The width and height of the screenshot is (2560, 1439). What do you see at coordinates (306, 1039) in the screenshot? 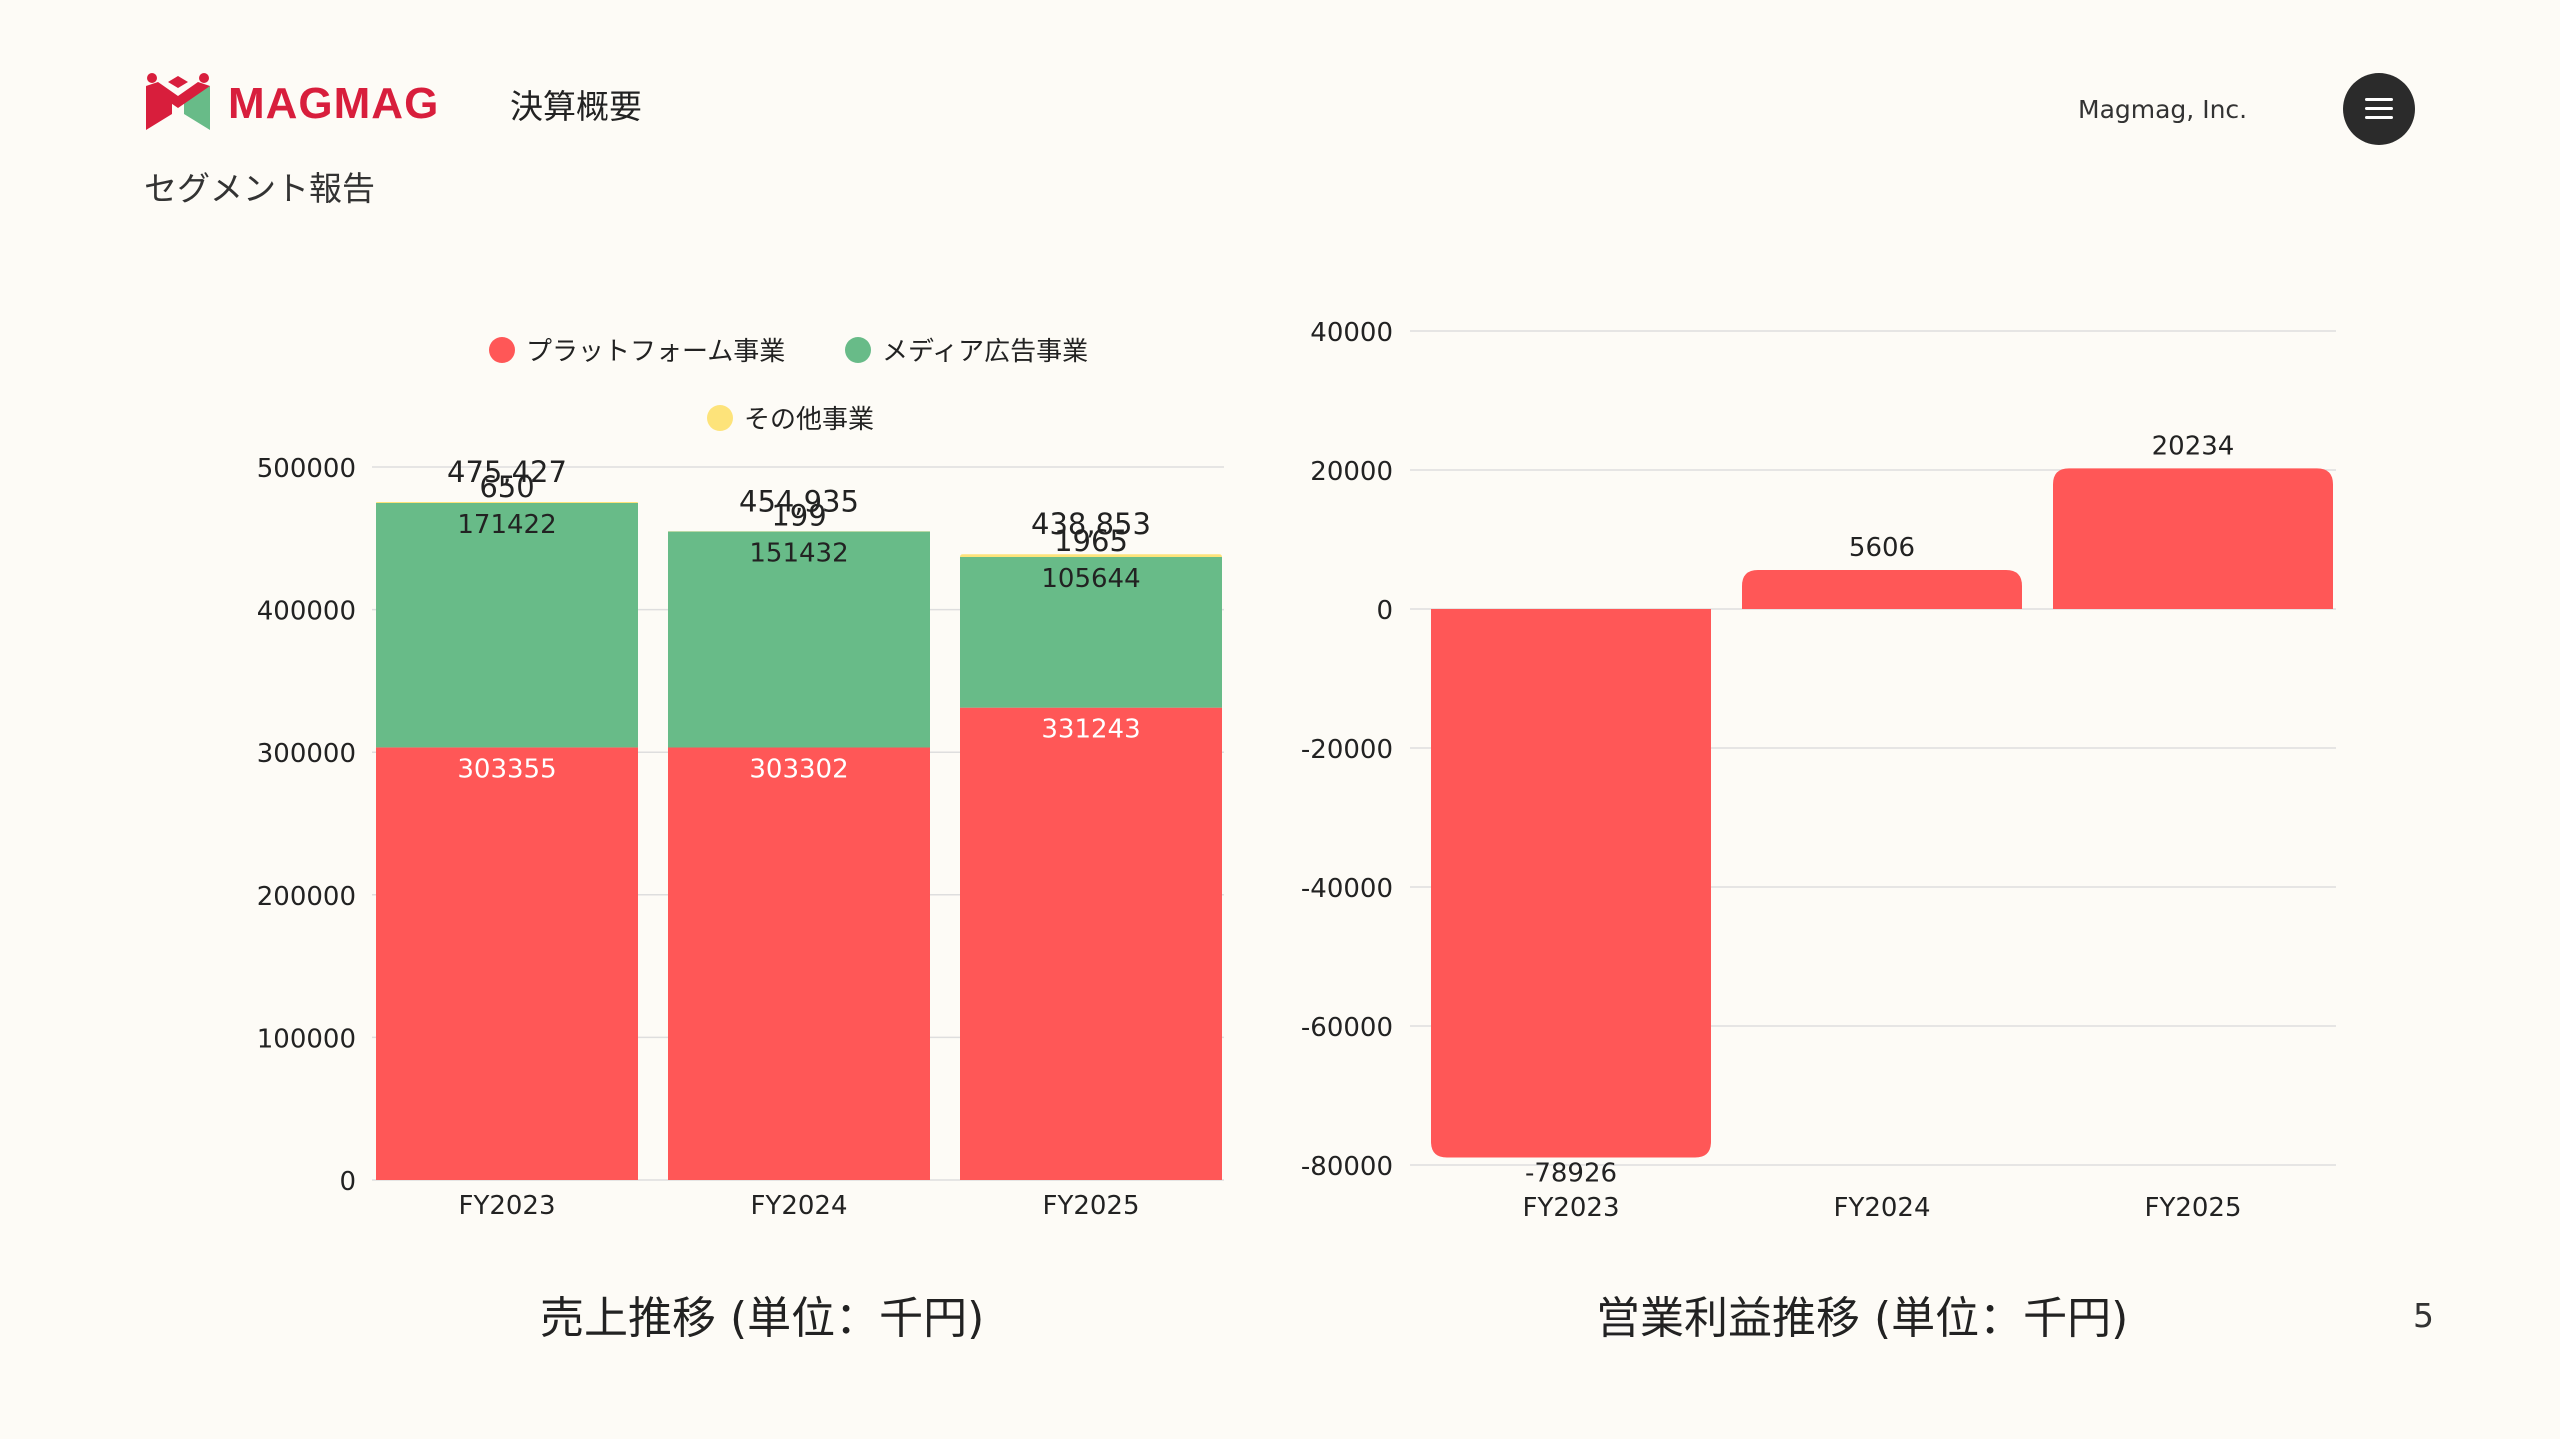
I see `y-tick-label: 100000` at bounding box center [306, 1039].